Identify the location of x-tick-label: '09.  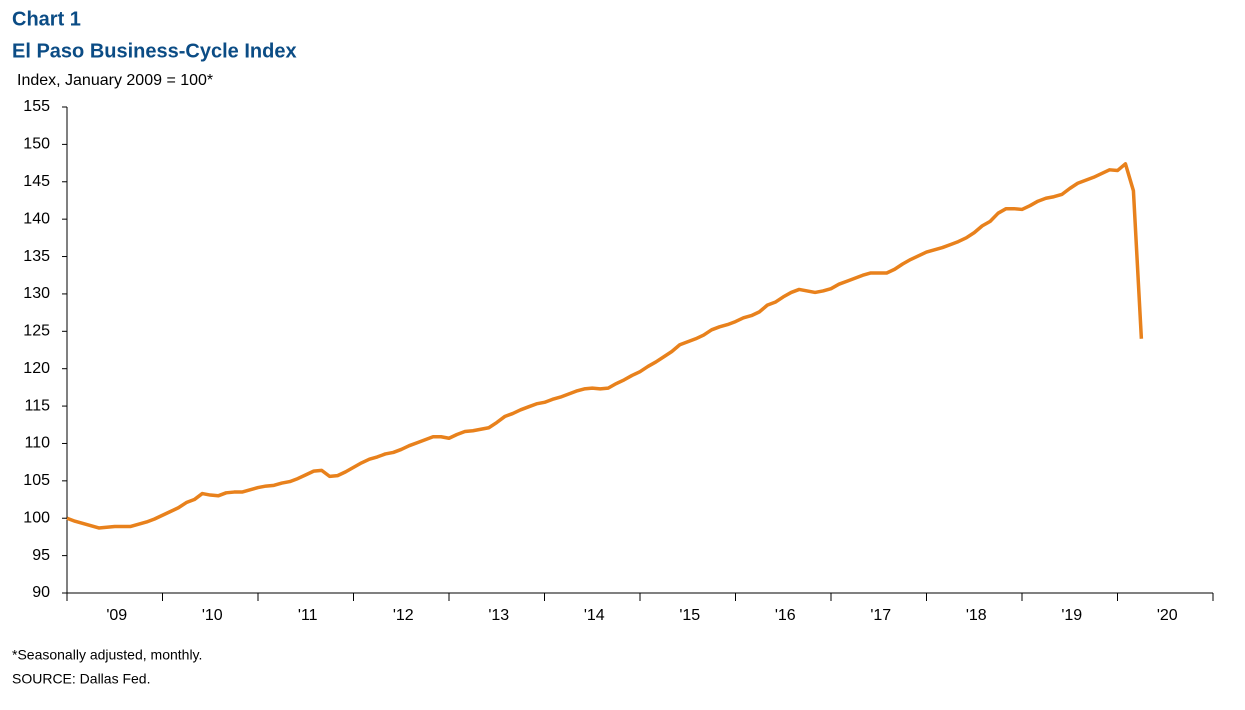
(116, 615).